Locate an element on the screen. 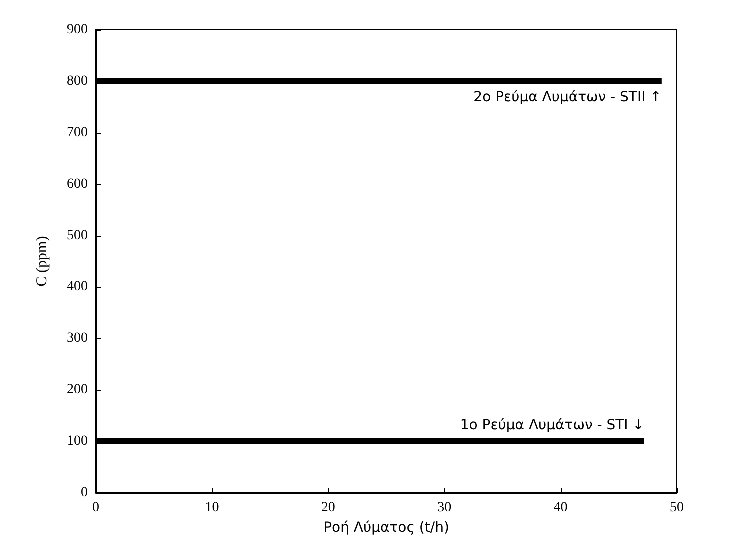 Image resolution: width=737 pixels, height=559 pixels. x-tick-label: 30 is located at coordinates (445, 508).